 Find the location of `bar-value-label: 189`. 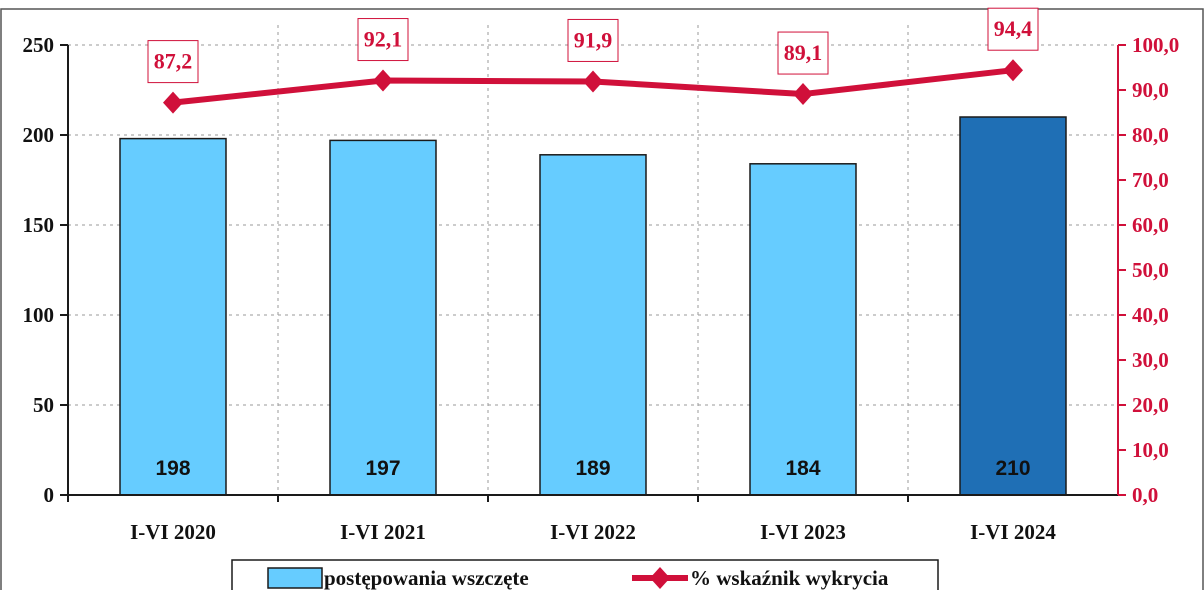

bar-value-label: 189 is located at coordinates (592, 468).